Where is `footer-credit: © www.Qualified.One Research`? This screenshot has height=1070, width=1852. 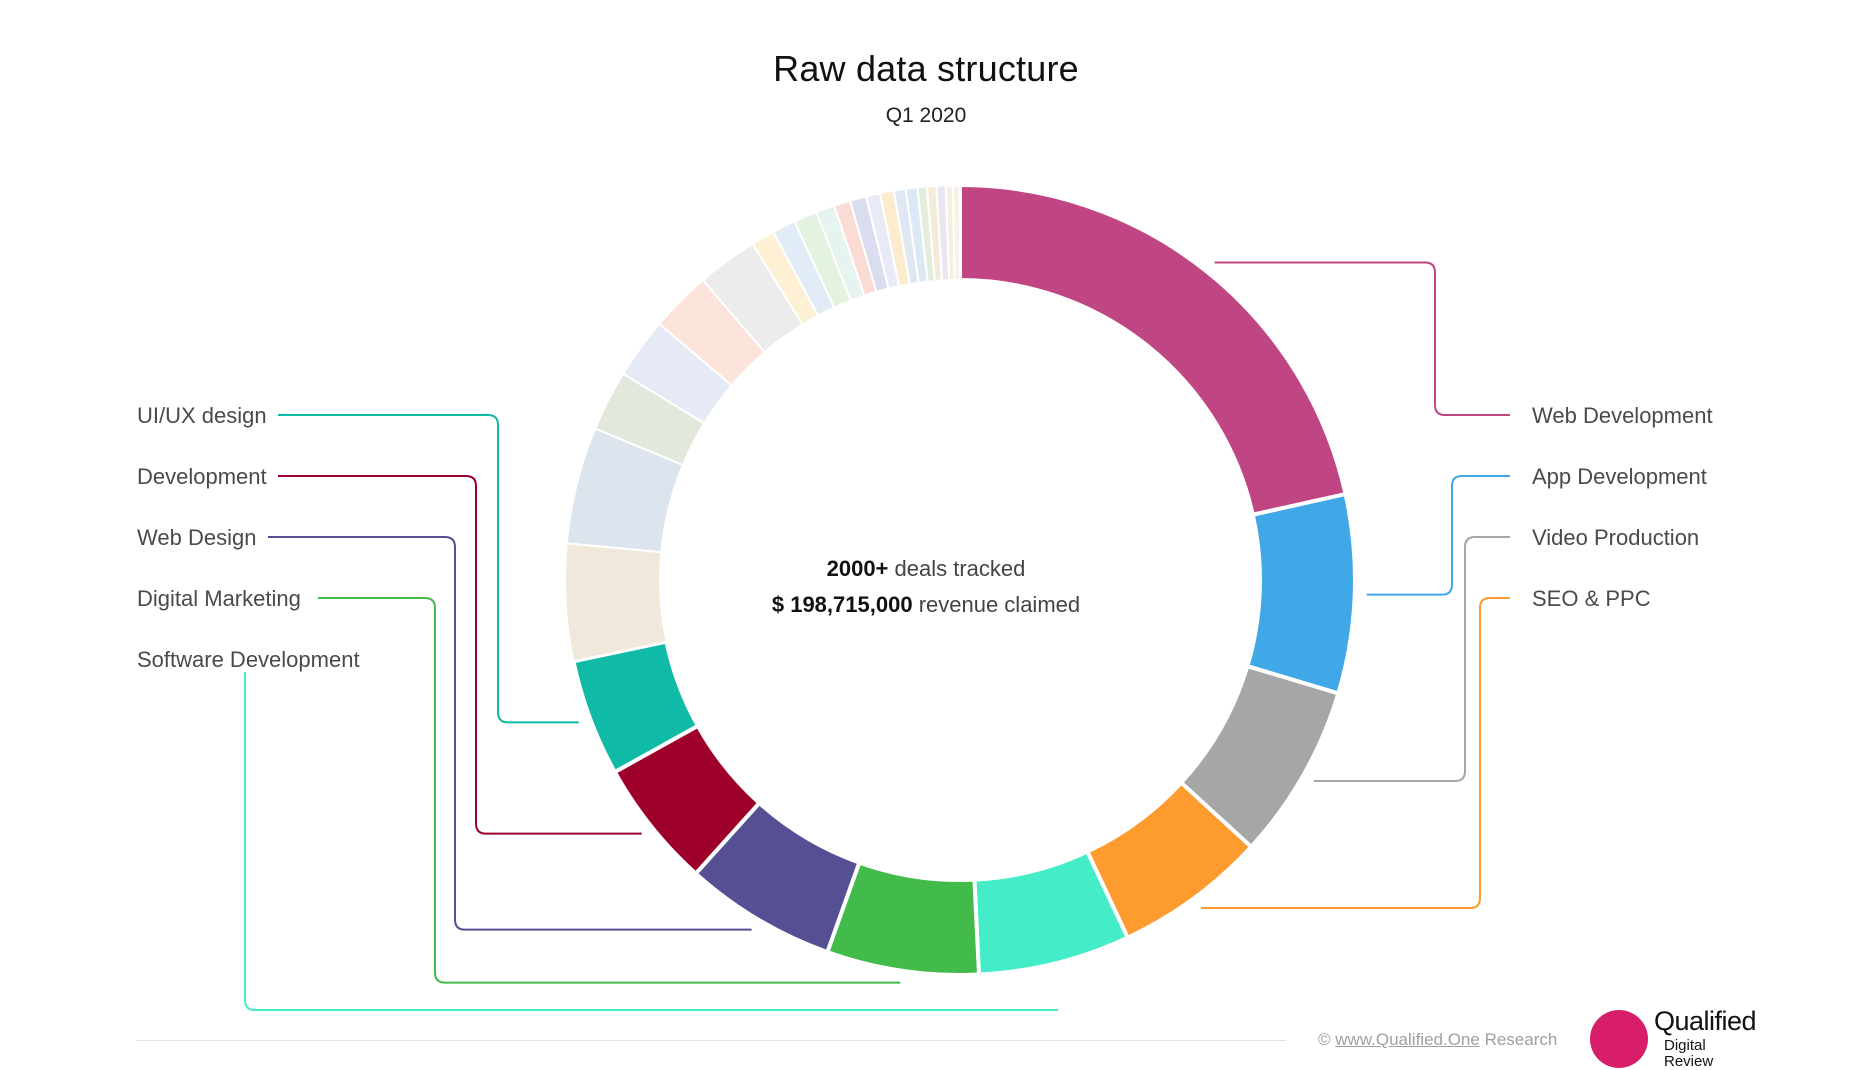 footer-credit: © www.Qualified.One Research is located at coordinates (1437, 1040).